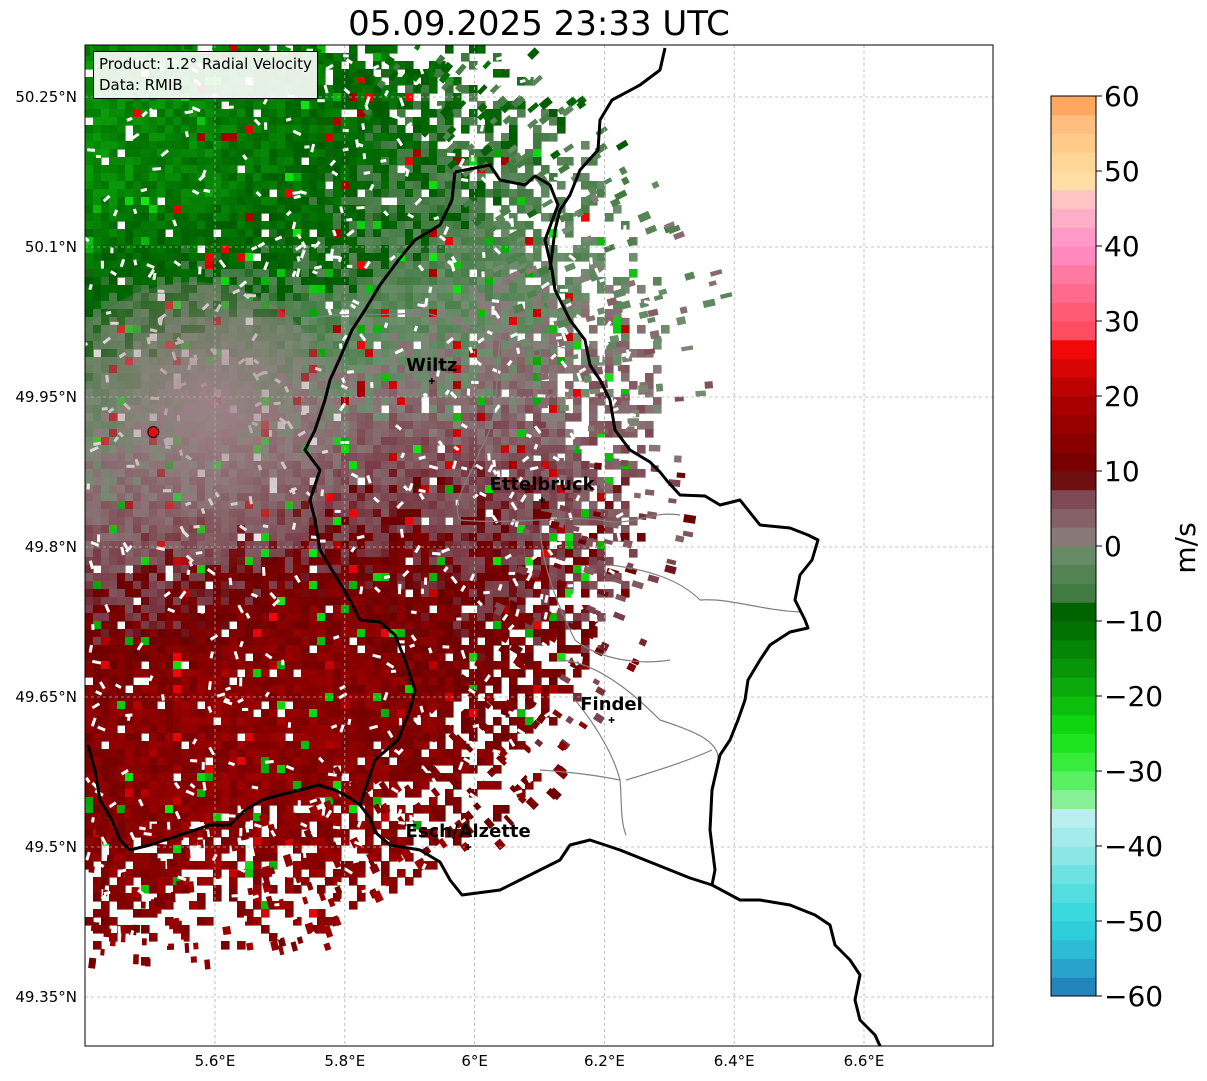 The image size is (1207, 1081). I want to click on y-tick-label: 49.8°N, so click(51, 547).